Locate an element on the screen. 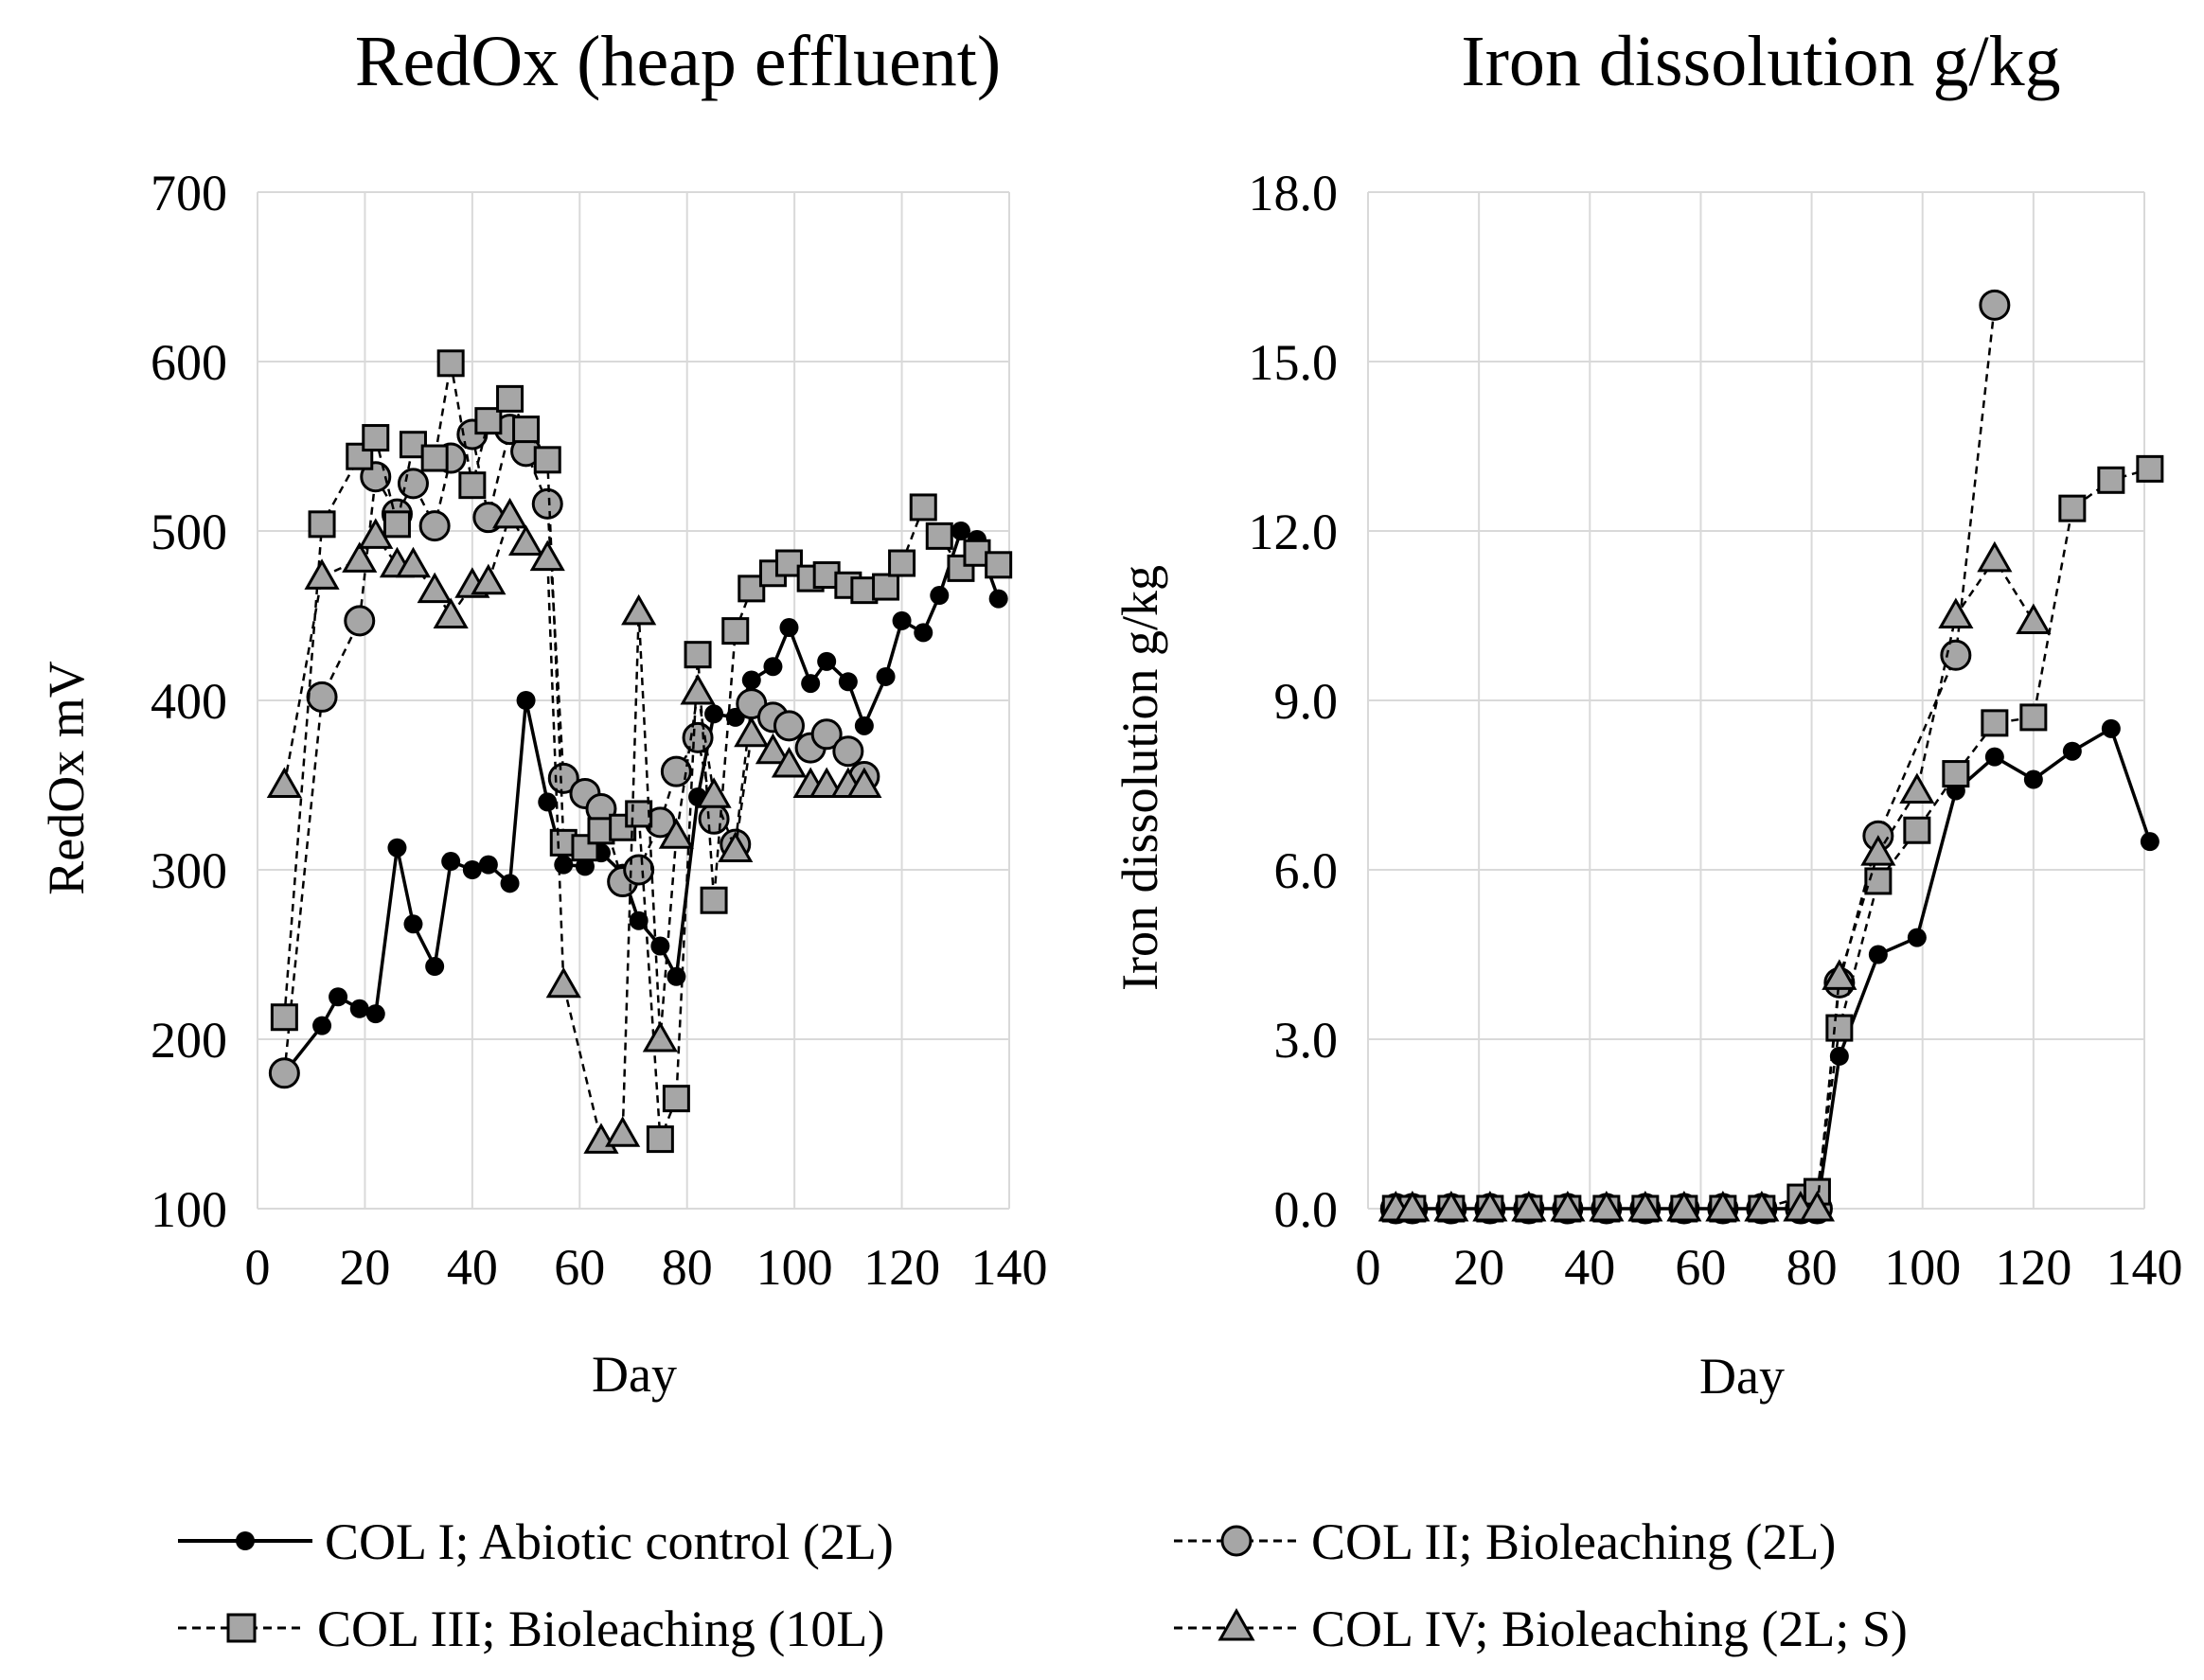  iron-x-tick-label: 140 is located at coordinates (2144, 1267).